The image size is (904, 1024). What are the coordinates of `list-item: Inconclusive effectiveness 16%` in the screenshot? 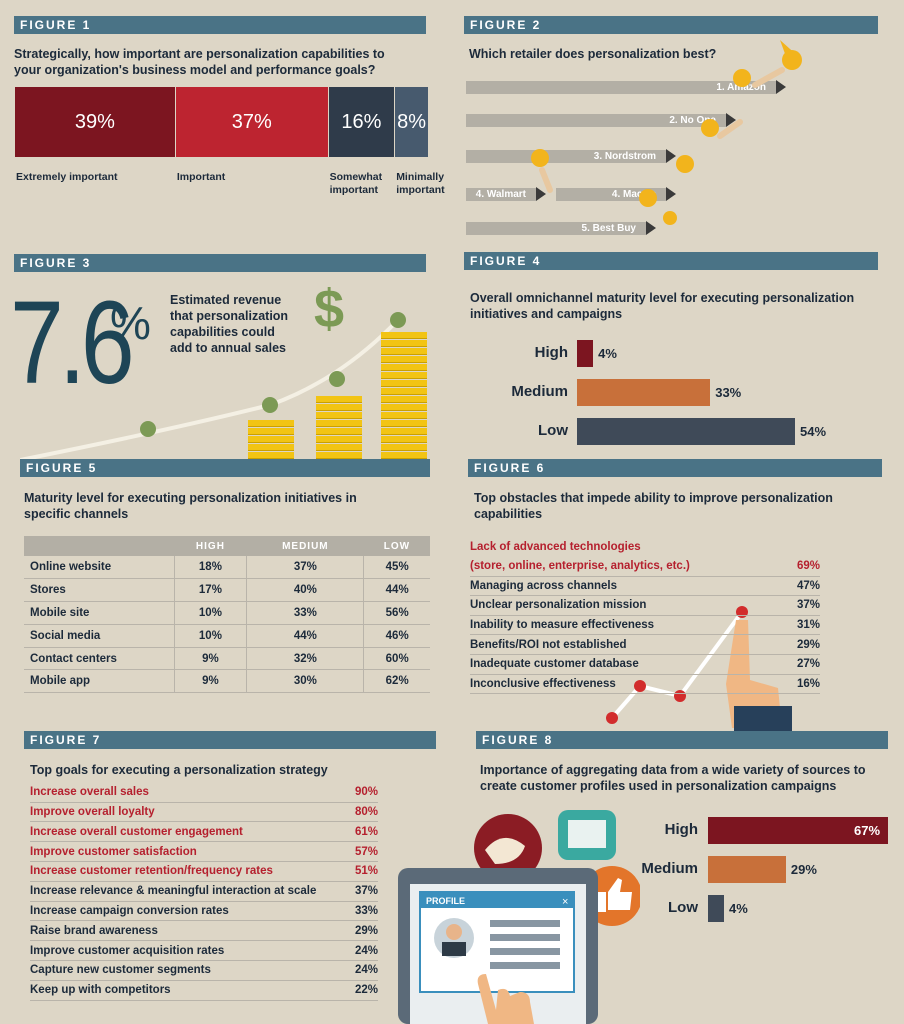 It's located at (645, 685).